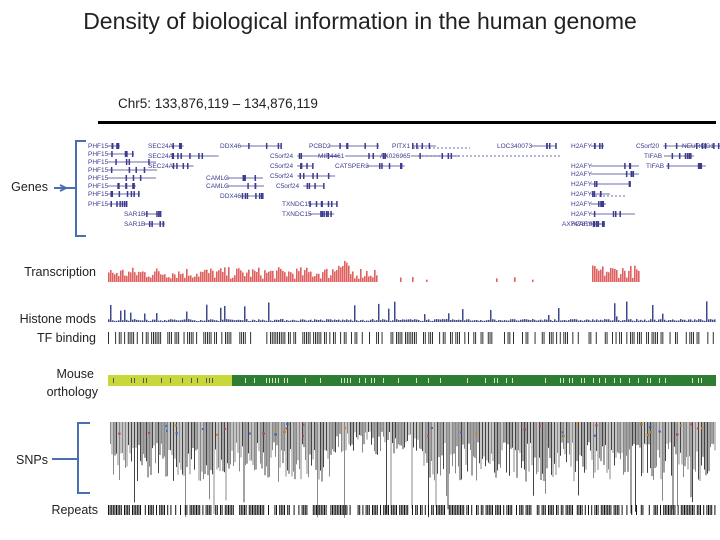 The height and width of the screenshot is (540, 720). What do you see at coordinates (698, 146) in the screenshot?
I see `gene-label: NEUROG1` at bounding box center [698, 146].